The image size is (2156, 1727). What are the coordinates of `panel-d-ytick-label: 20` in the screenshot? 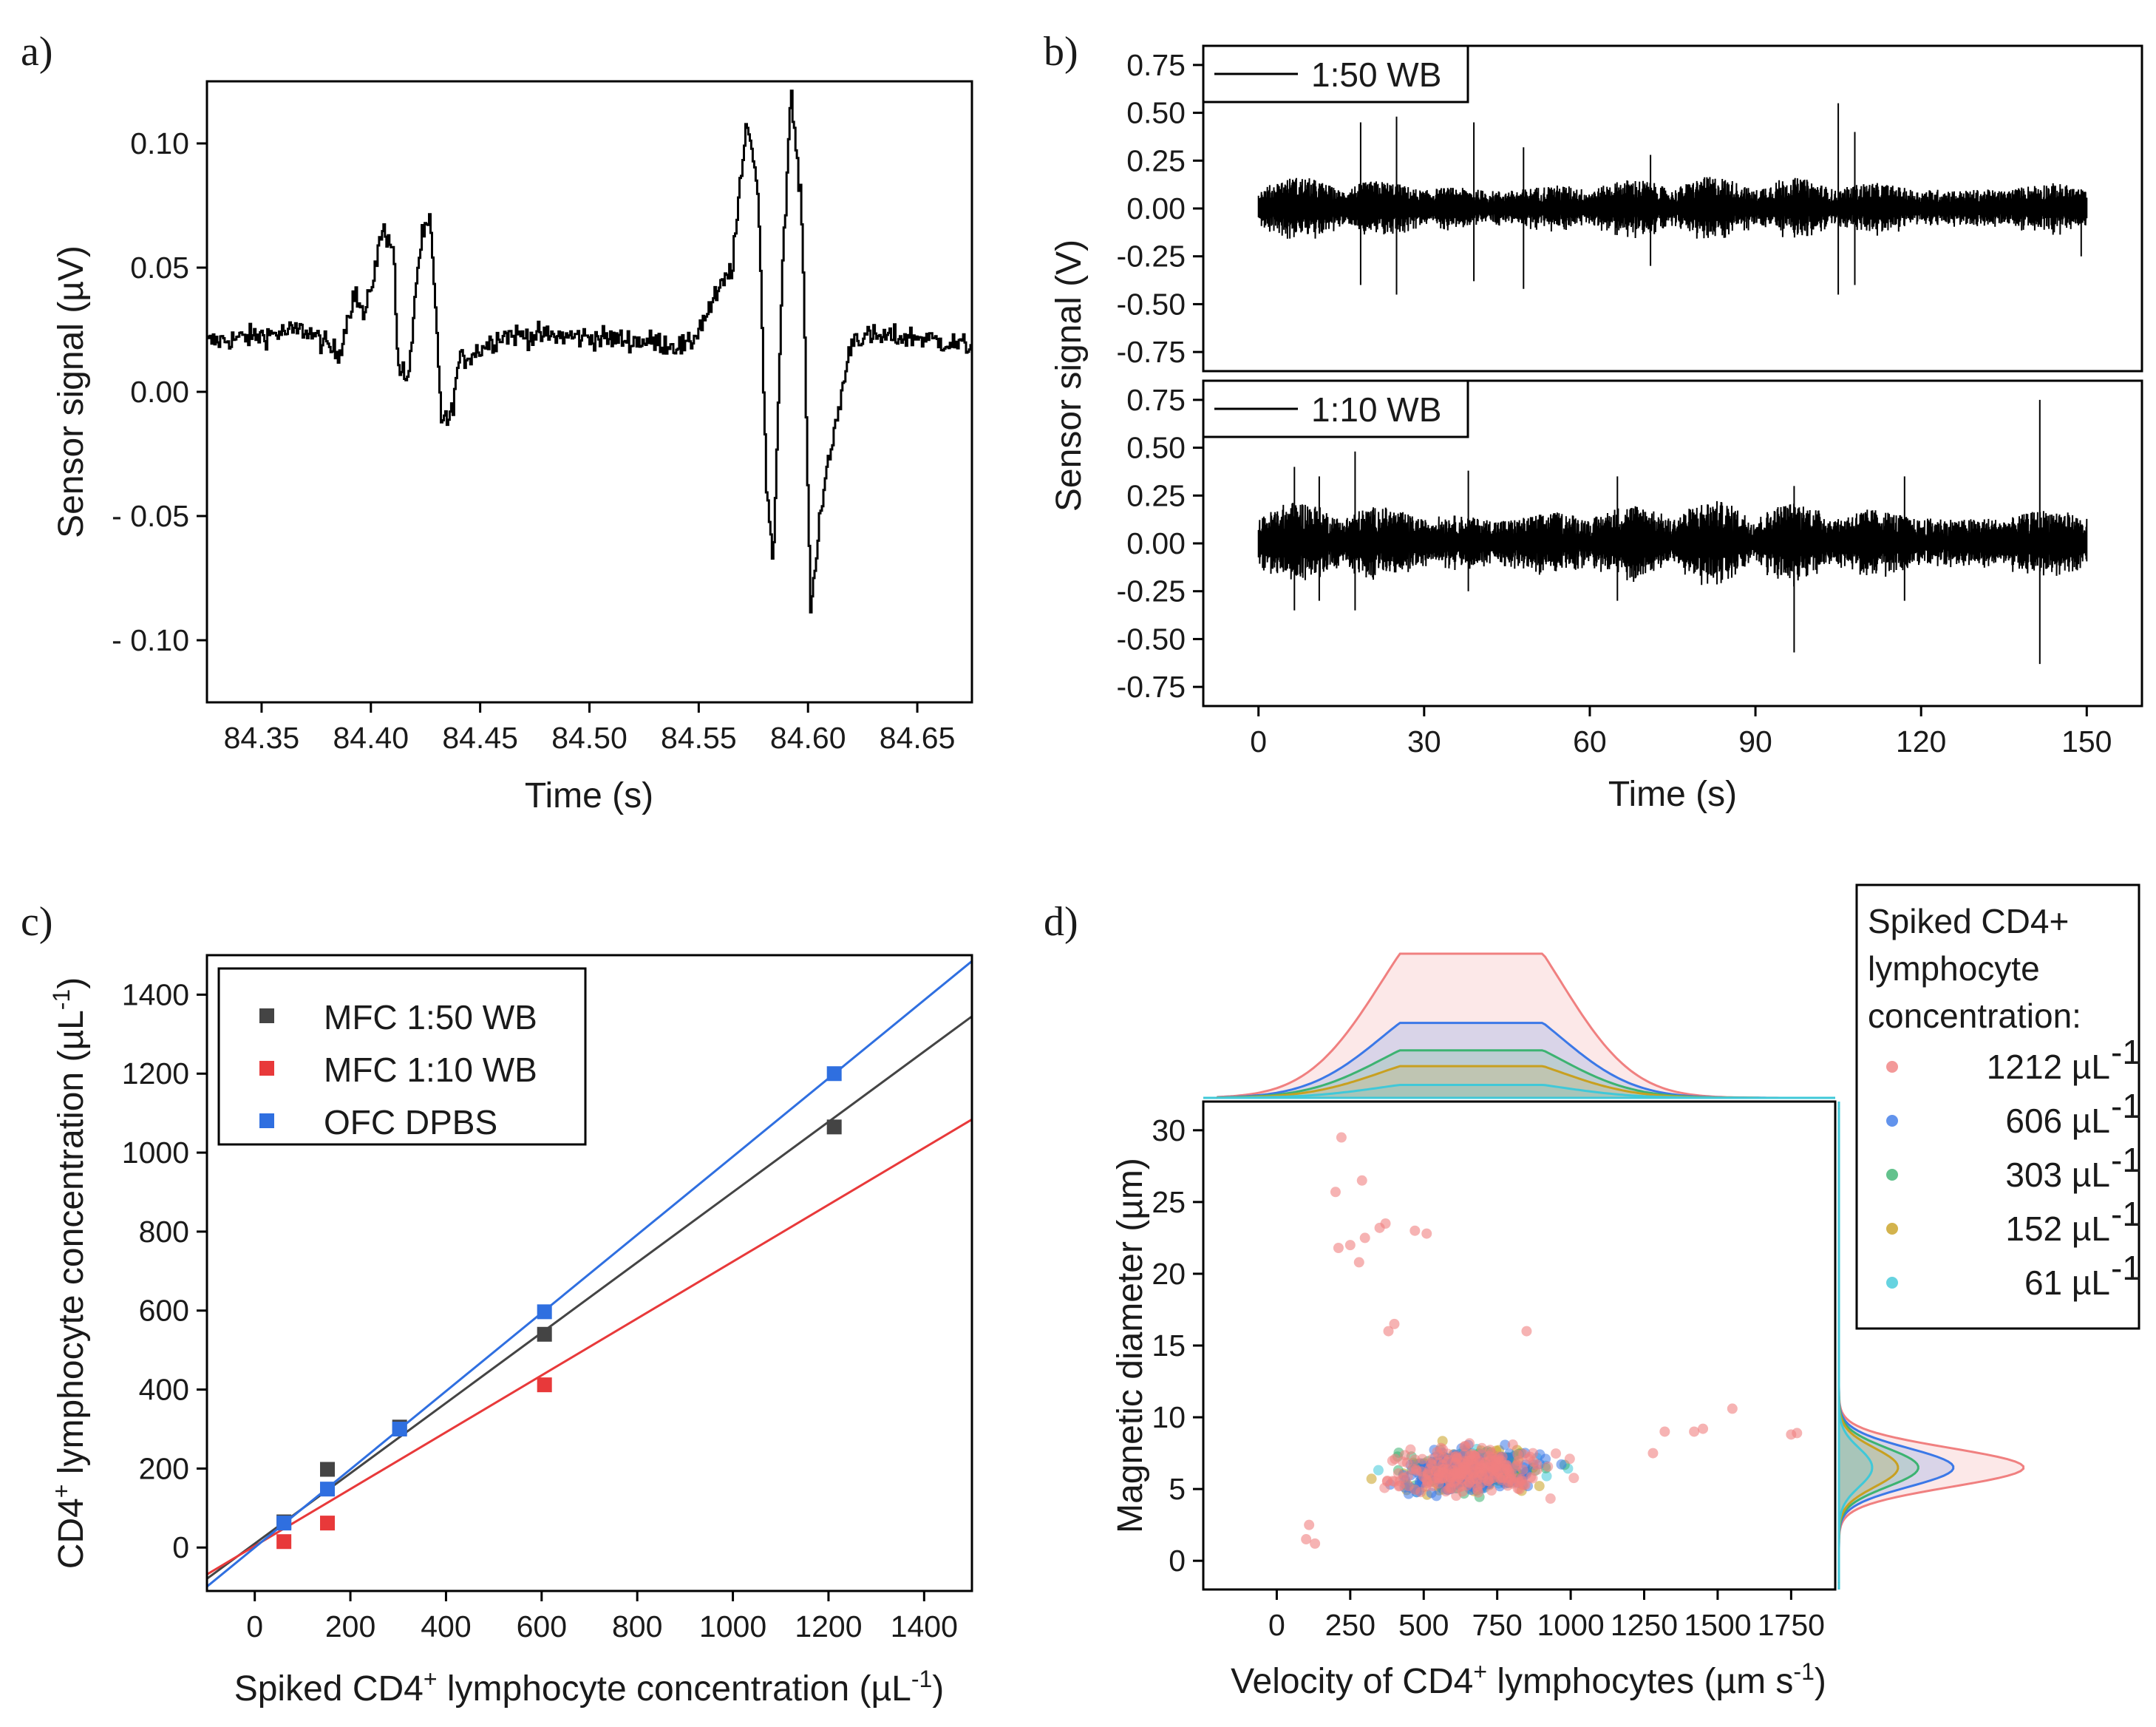 It's located at (1169, 1274).